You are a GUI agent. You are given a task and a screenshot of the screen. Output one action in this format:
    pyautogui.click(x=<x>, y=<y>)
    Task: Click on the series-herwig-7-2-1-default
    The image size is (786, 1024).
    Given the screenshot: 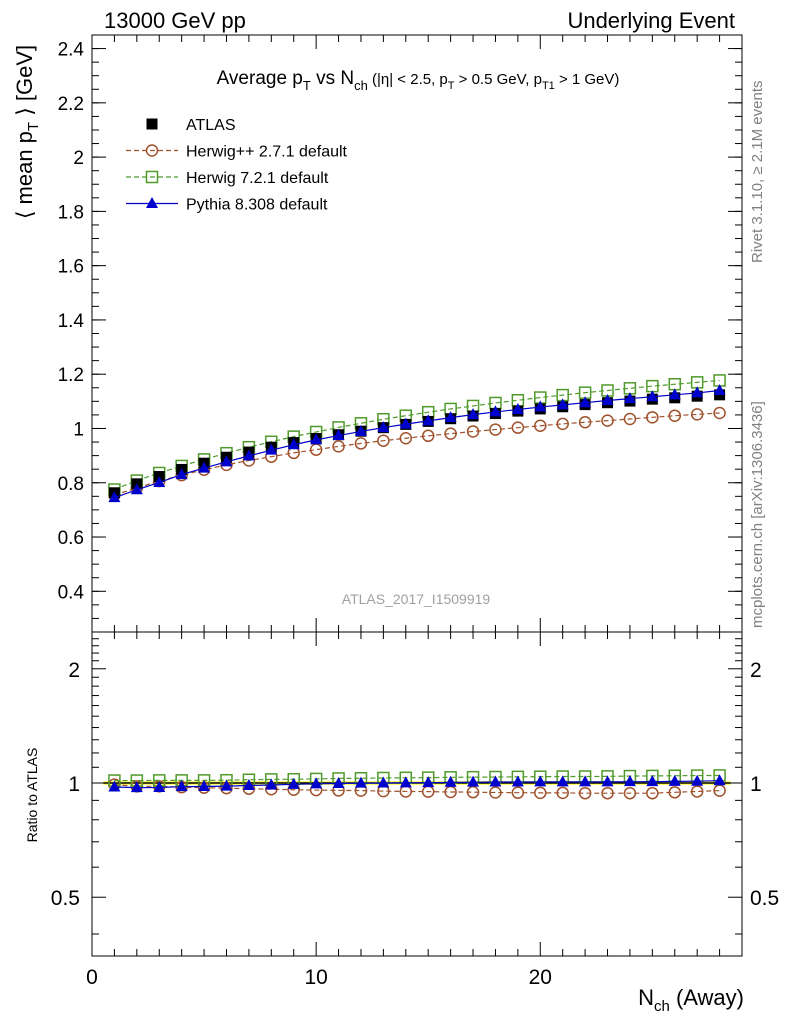 What is the action you would take?
    pyautogui.click(x=417, y=435)
    